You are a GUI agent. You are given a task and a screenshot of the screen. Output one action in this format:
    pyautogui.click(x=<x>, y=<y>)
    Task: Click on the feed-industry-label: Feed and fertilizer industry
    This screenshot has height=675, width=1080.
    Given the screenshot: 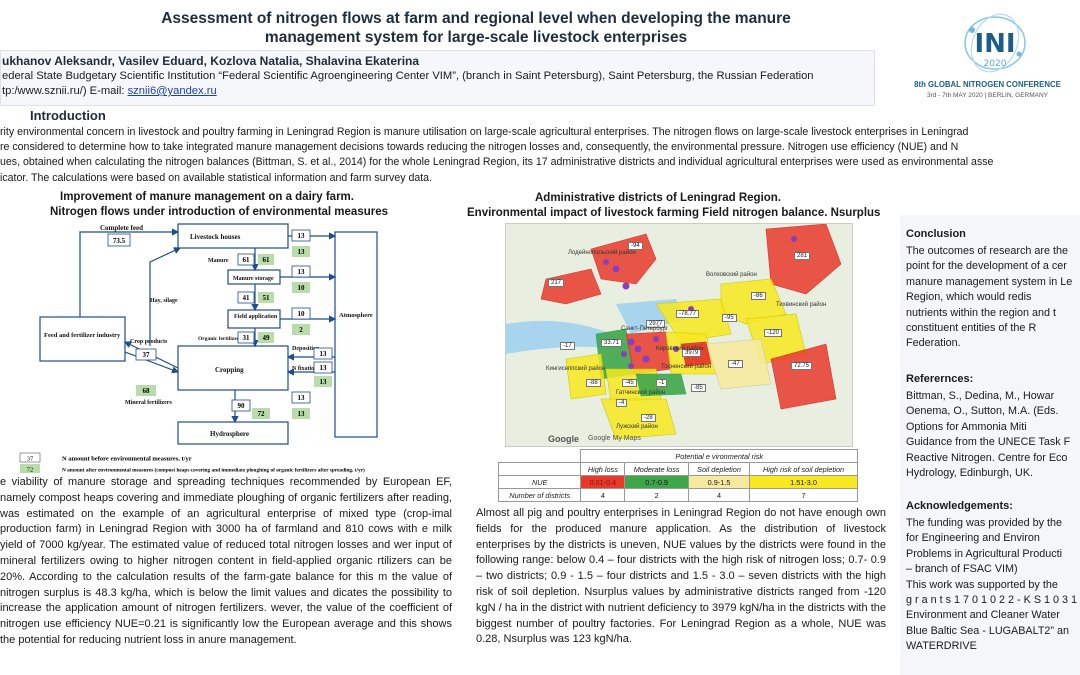 What is the action you would take?
    pyautogui.click(x=82, y=335)
    